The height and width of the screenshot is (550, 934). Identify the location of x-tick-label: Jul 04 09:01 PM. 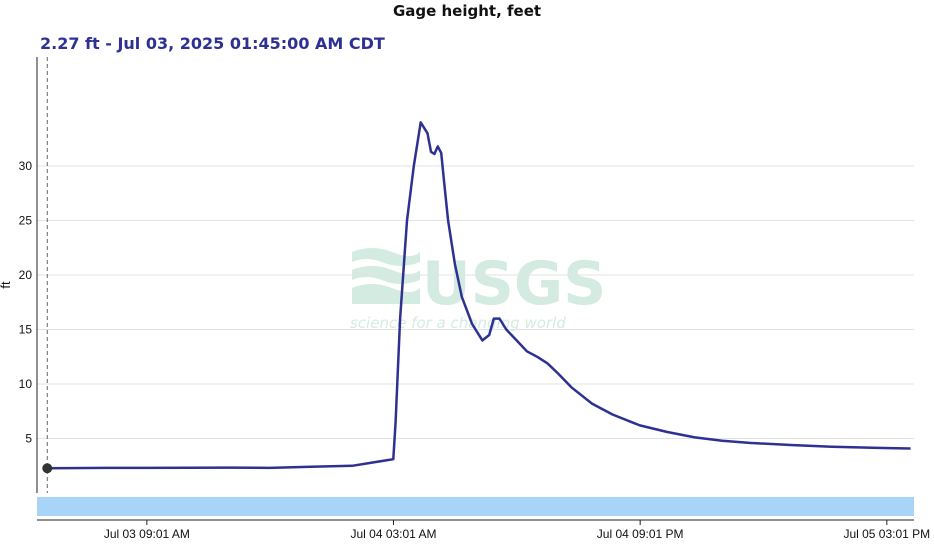
(640, 534).